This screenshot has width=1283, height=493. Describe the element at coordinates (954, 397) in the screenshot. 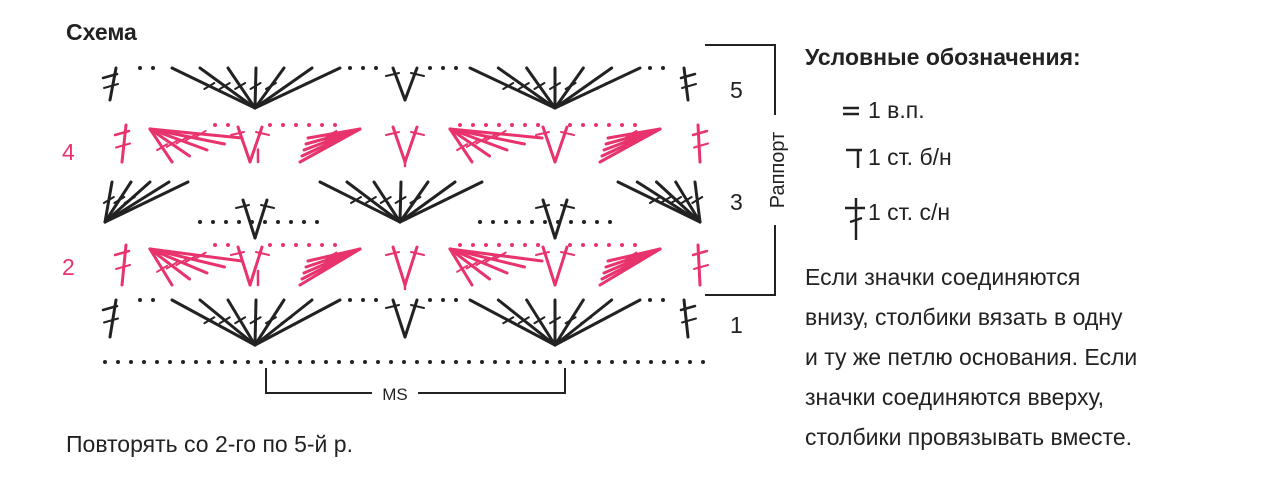

I see `note-line: значки соединяются вверху,` at that location.